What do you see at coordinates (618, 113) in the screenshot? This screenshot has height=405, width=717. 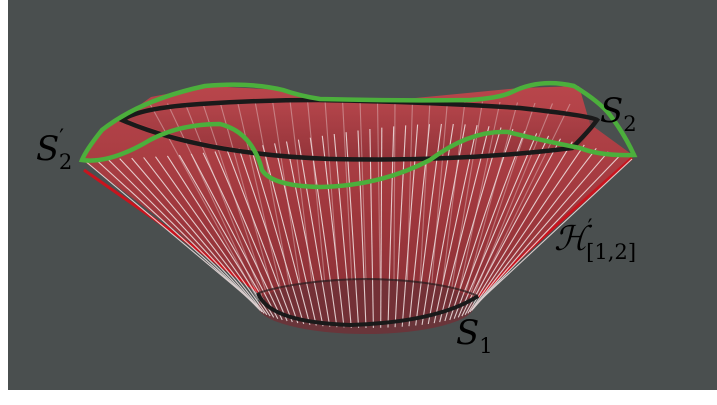 I see `label-s2: S2` at bounding box center [618, 113].